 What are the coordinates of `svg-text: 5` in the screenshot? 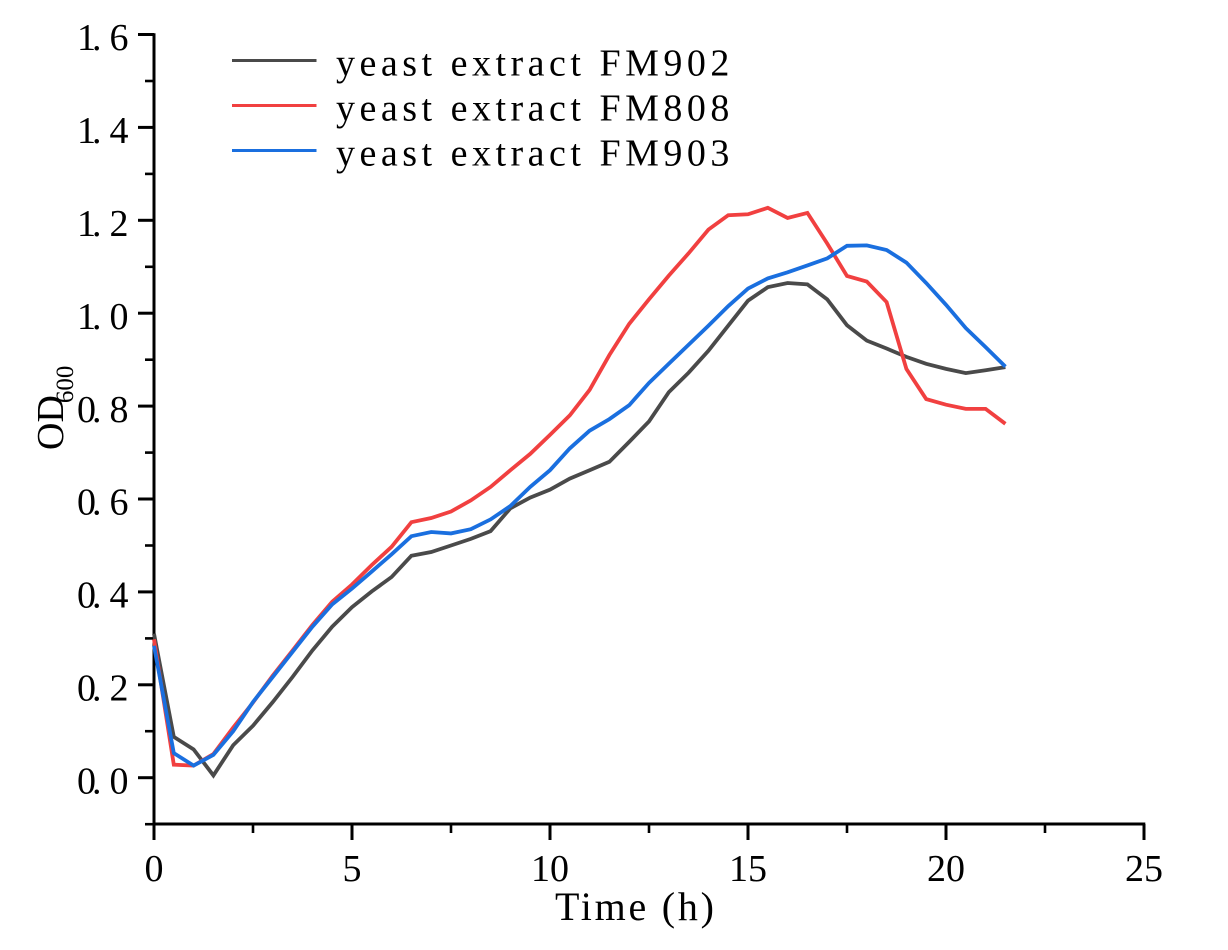 It's located at (352, 869).